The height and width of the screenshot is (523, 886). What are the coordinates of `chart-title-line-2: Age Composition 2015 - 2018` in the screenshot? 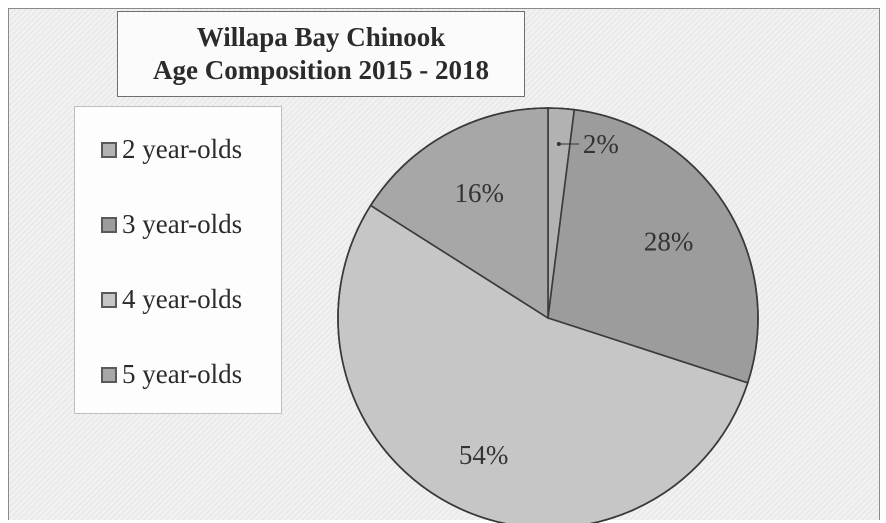 It's located at (321, 70).